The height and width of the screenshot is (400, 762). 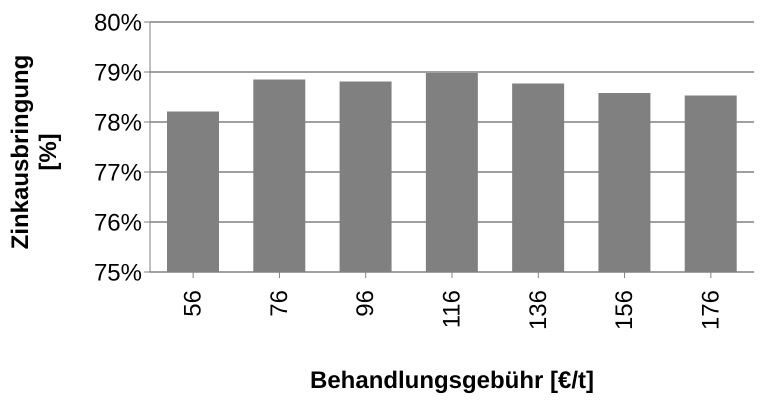 I want to click on y-axis-title: Zinkausbringung [%], so click(x=34, y=152).